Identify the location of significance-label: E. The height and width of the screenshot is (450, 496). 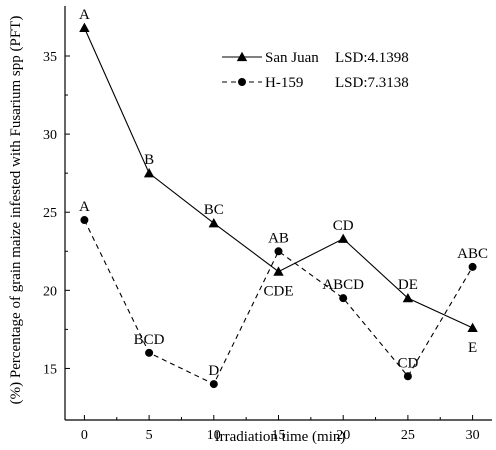
(472, 348).